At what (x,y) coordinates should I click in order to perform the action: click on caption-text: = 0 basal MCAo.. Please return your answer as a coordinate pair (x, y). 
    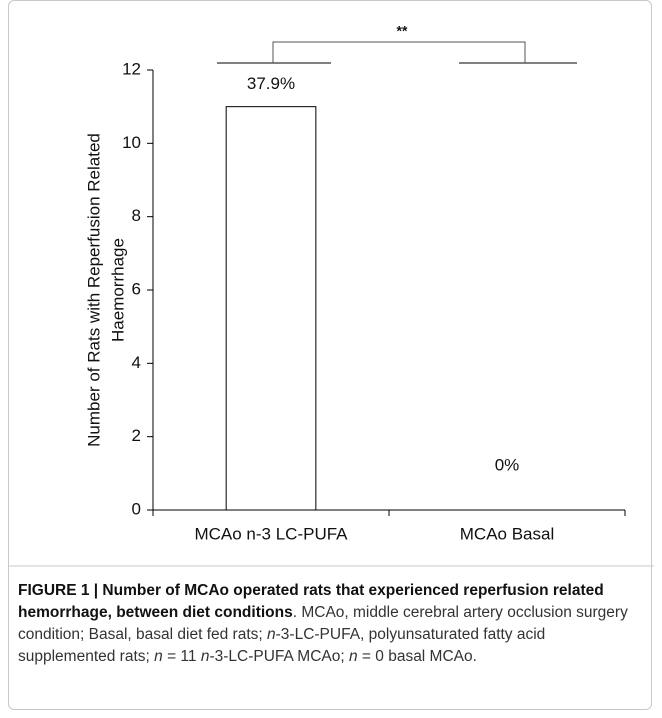
    Looking at the image, I should click on (417, 656).